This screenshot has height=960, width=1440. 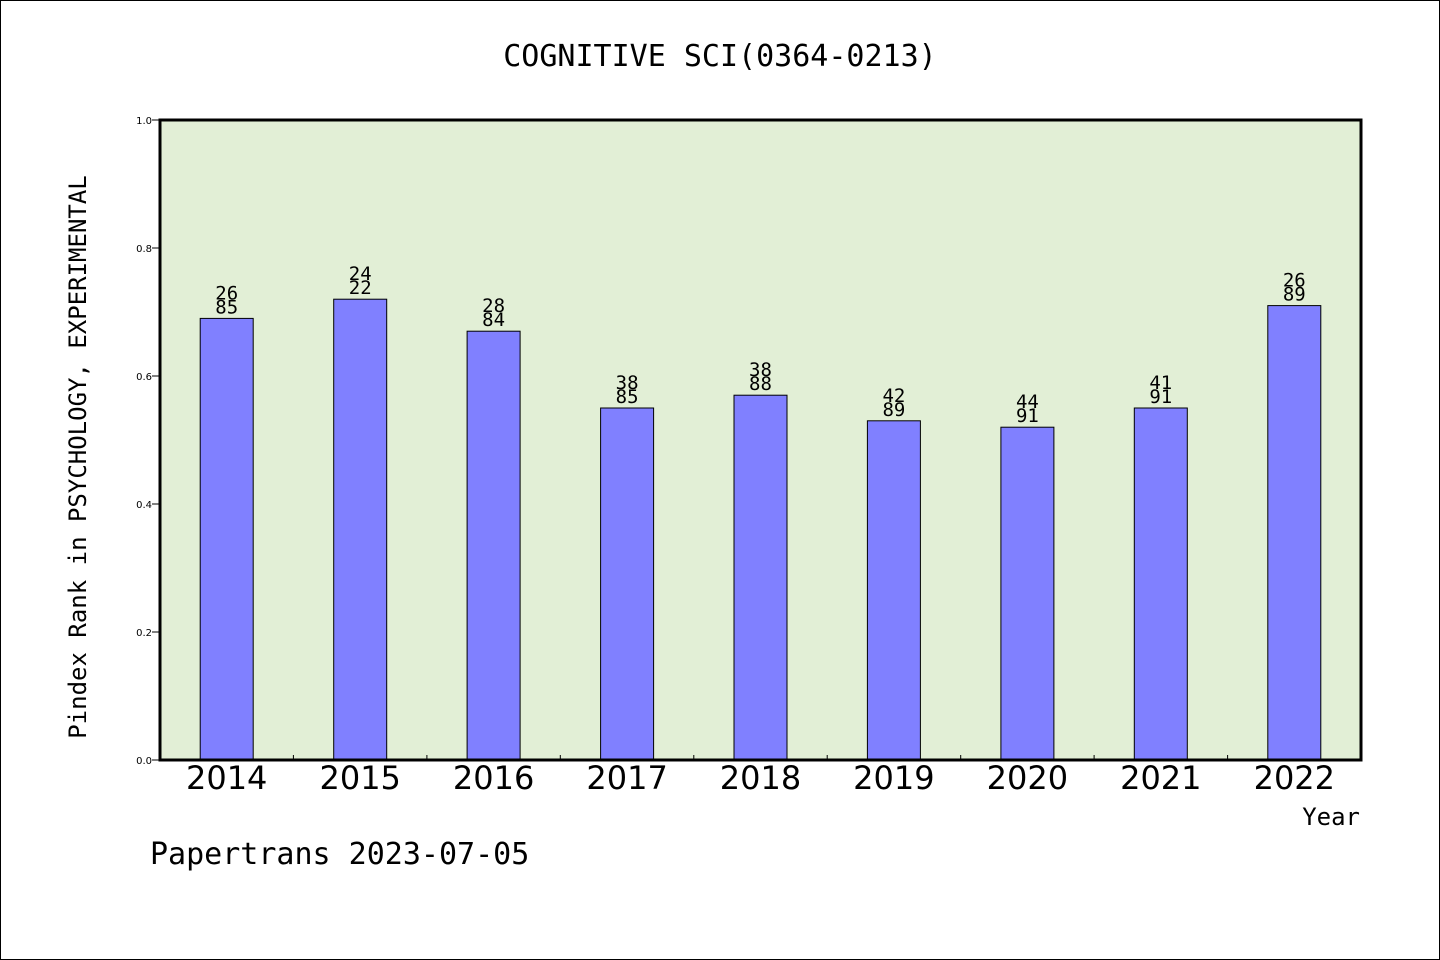 I want to click on footer-credit: Papertrans 2023-07-05, so click(x=339, y=854).